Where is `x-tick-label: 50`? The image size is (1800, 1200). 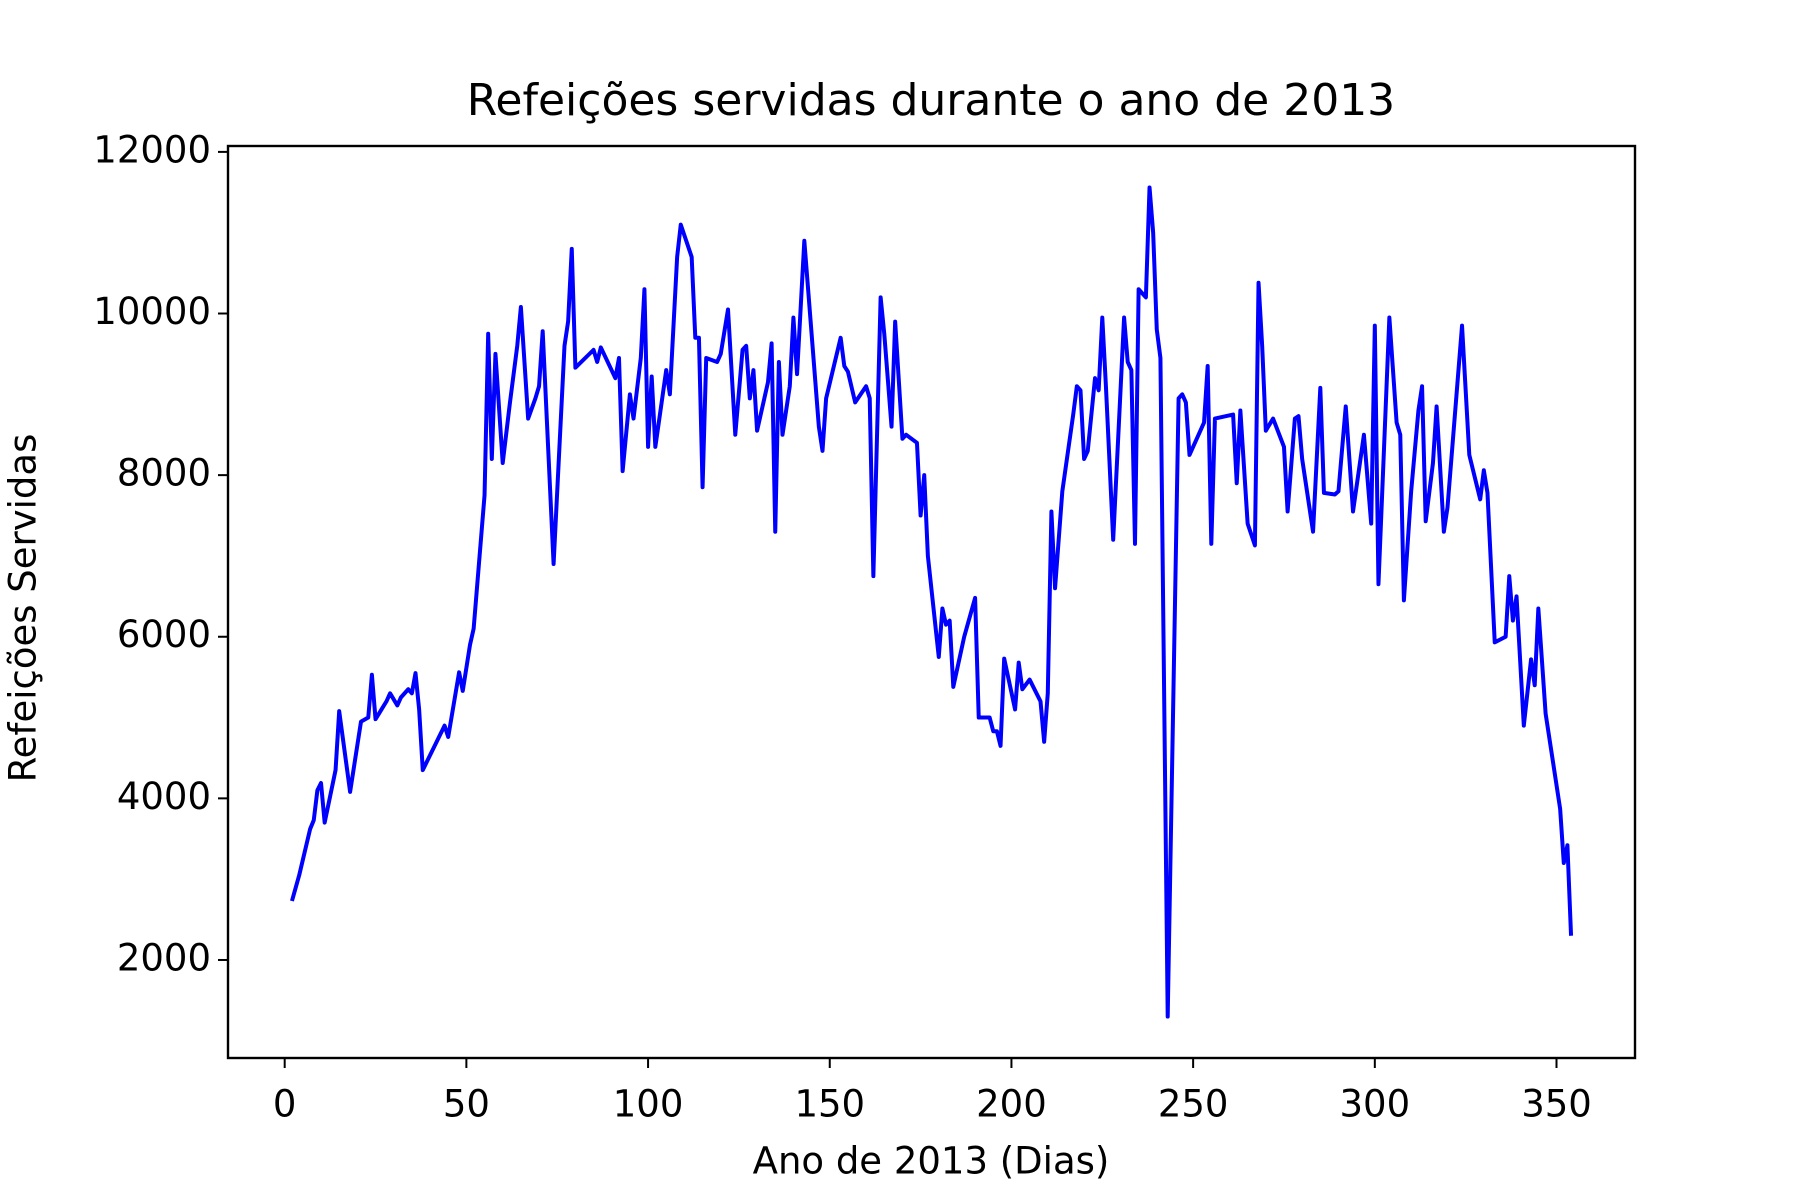
x-tick-label: 50 is located at coordinates (466, 1104).